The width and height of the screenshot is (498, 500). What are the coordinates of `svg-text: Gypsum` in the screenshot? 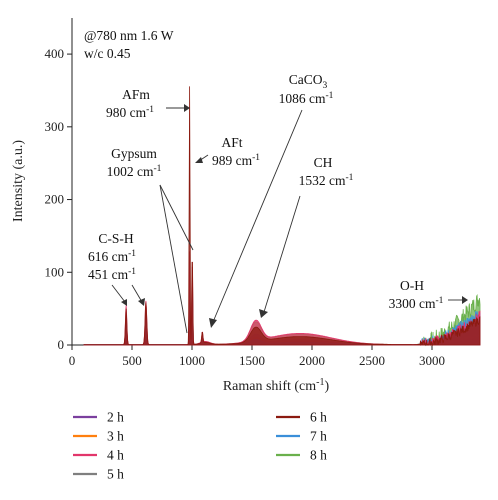 It's located at (134, 153).